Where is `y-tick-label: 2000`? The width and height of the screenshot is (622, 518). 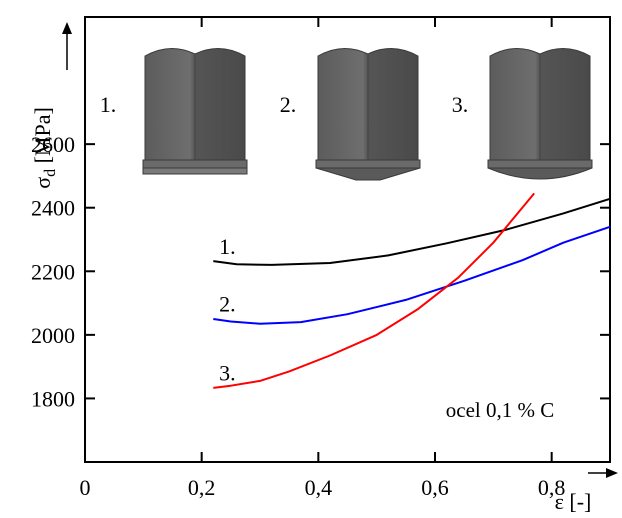 y-tick-label: 2000 is located at coordinates (53, 335).